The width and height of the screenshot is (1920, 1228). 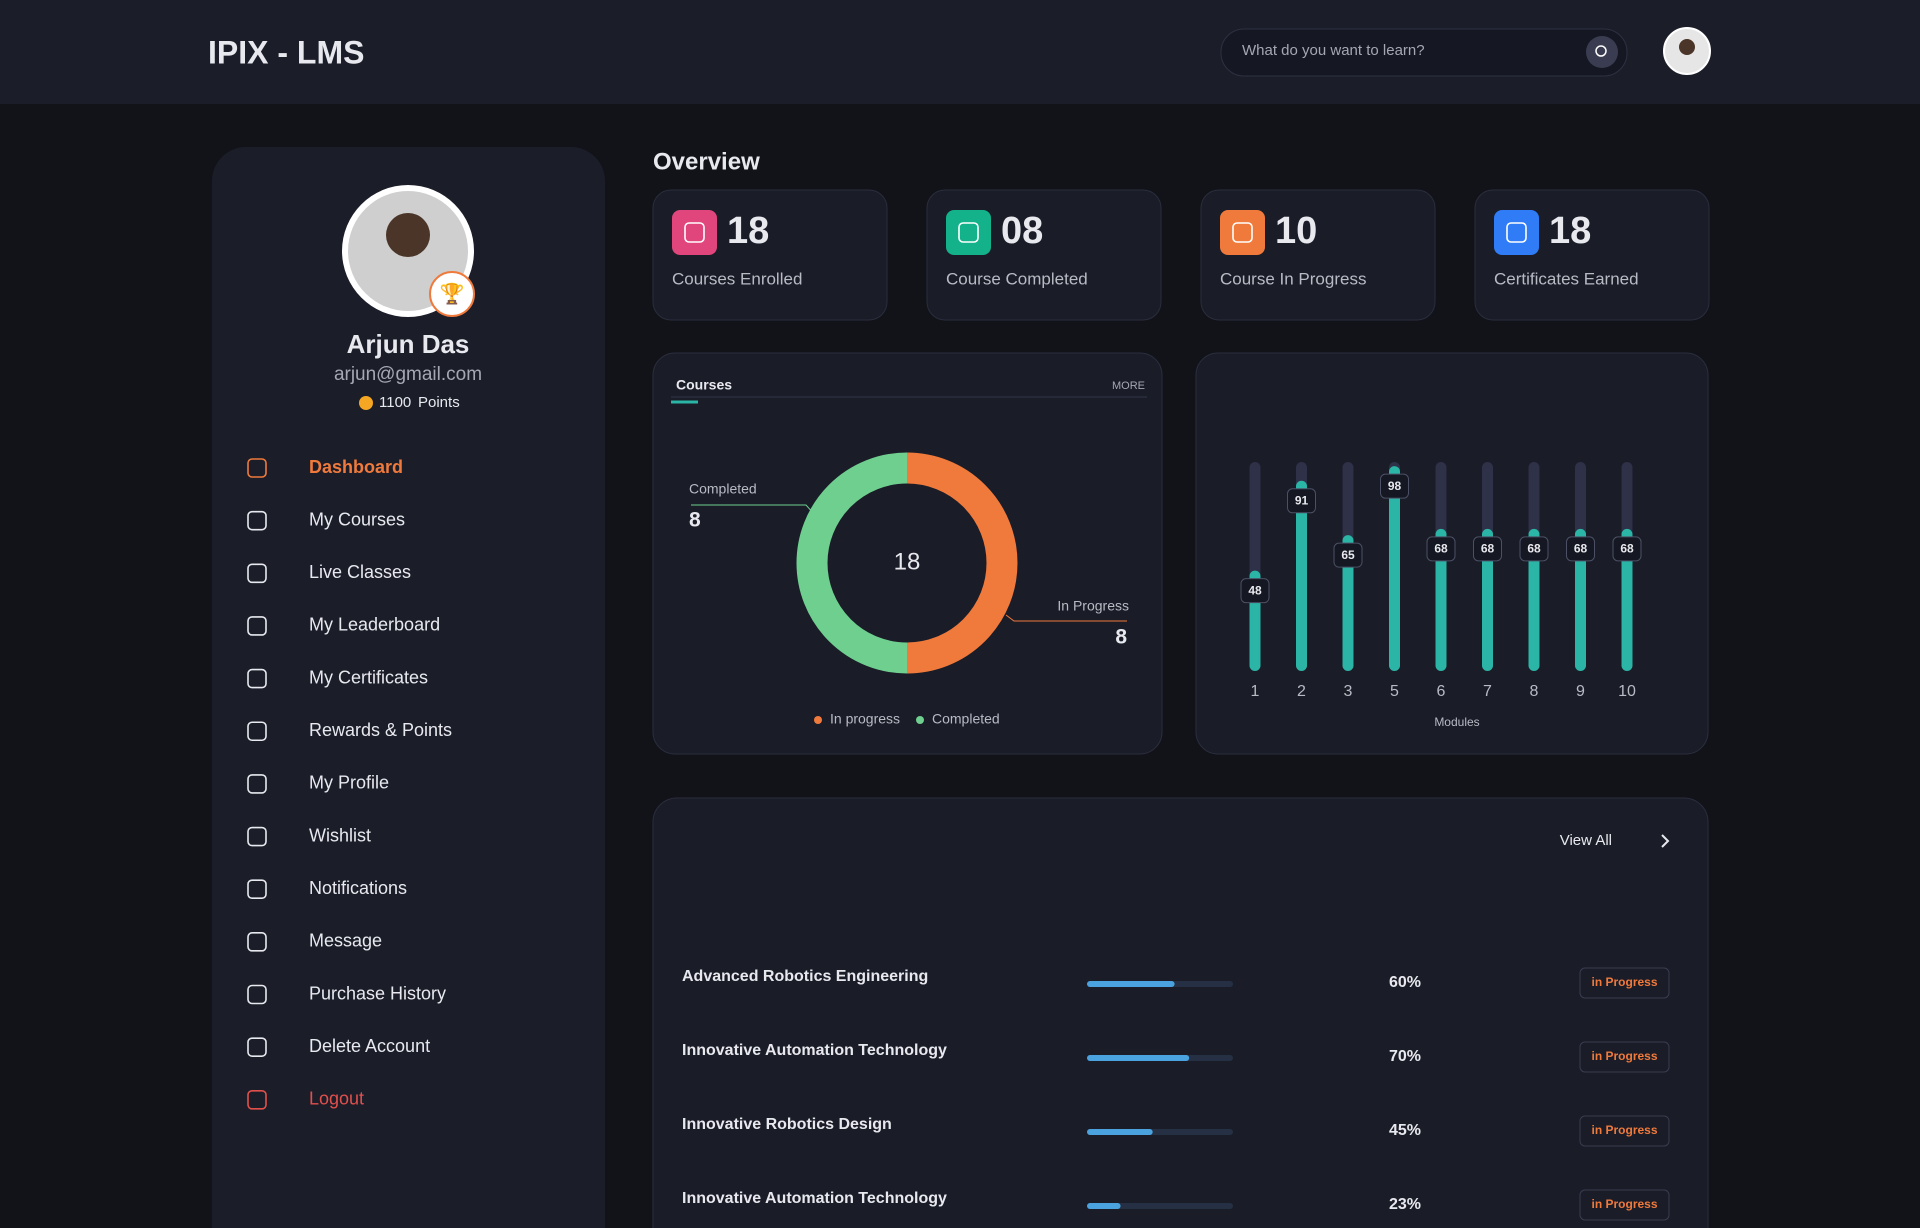 What do you see at coordinates (1017, 278) in the screenshot?
I see `stat-label: Course Completed` at bounding box center [1017, 278].